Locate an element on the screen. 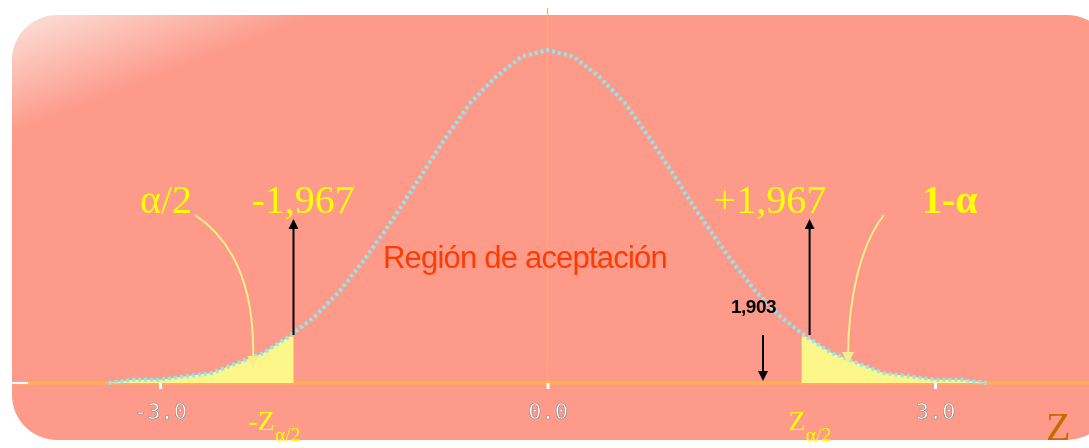 This screenshot has height=448, width=1089. x-tick-label: -3.0 is located at coordinates (161, 411).